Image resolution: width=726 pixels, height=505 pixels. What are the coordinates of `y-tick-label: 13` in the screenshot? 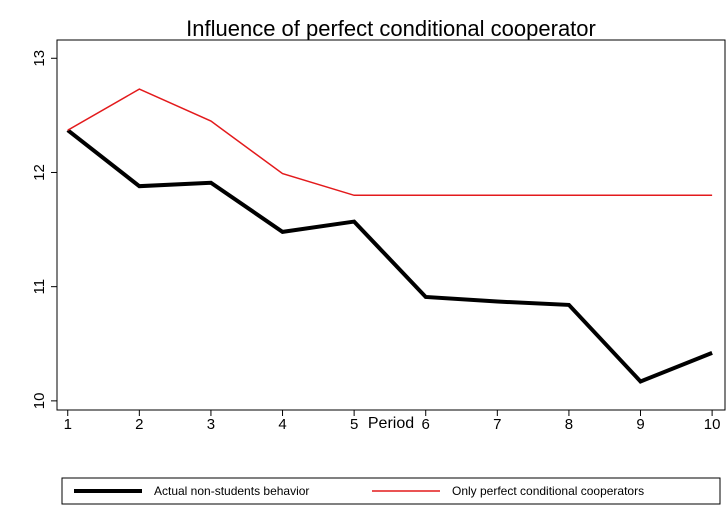 It's located at (39, 58).